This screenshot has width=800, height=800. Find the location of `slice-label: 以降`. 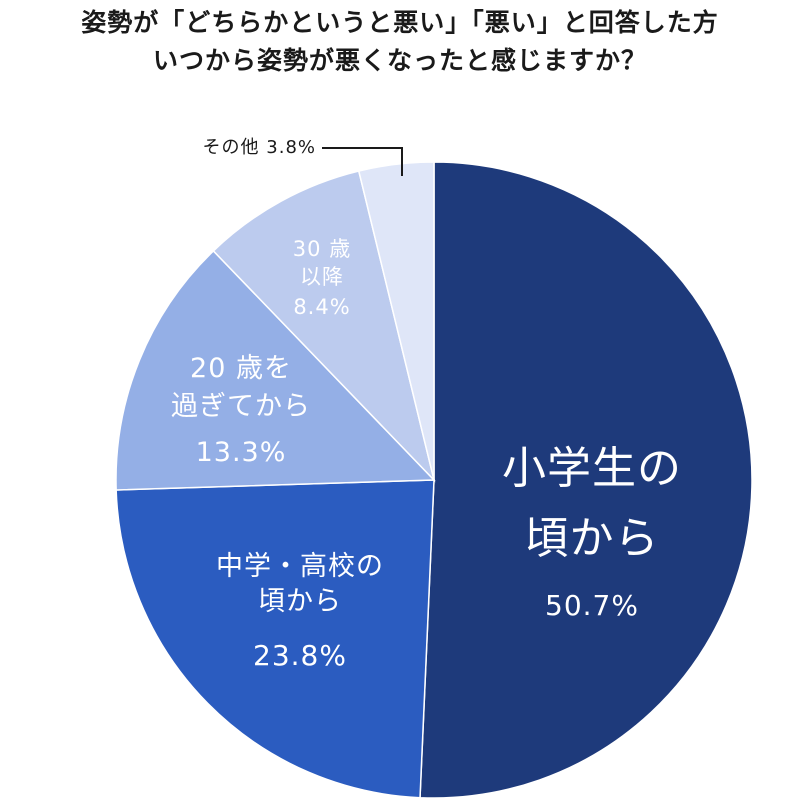

slice-label: 以降 is located at coordinates (322, 277).